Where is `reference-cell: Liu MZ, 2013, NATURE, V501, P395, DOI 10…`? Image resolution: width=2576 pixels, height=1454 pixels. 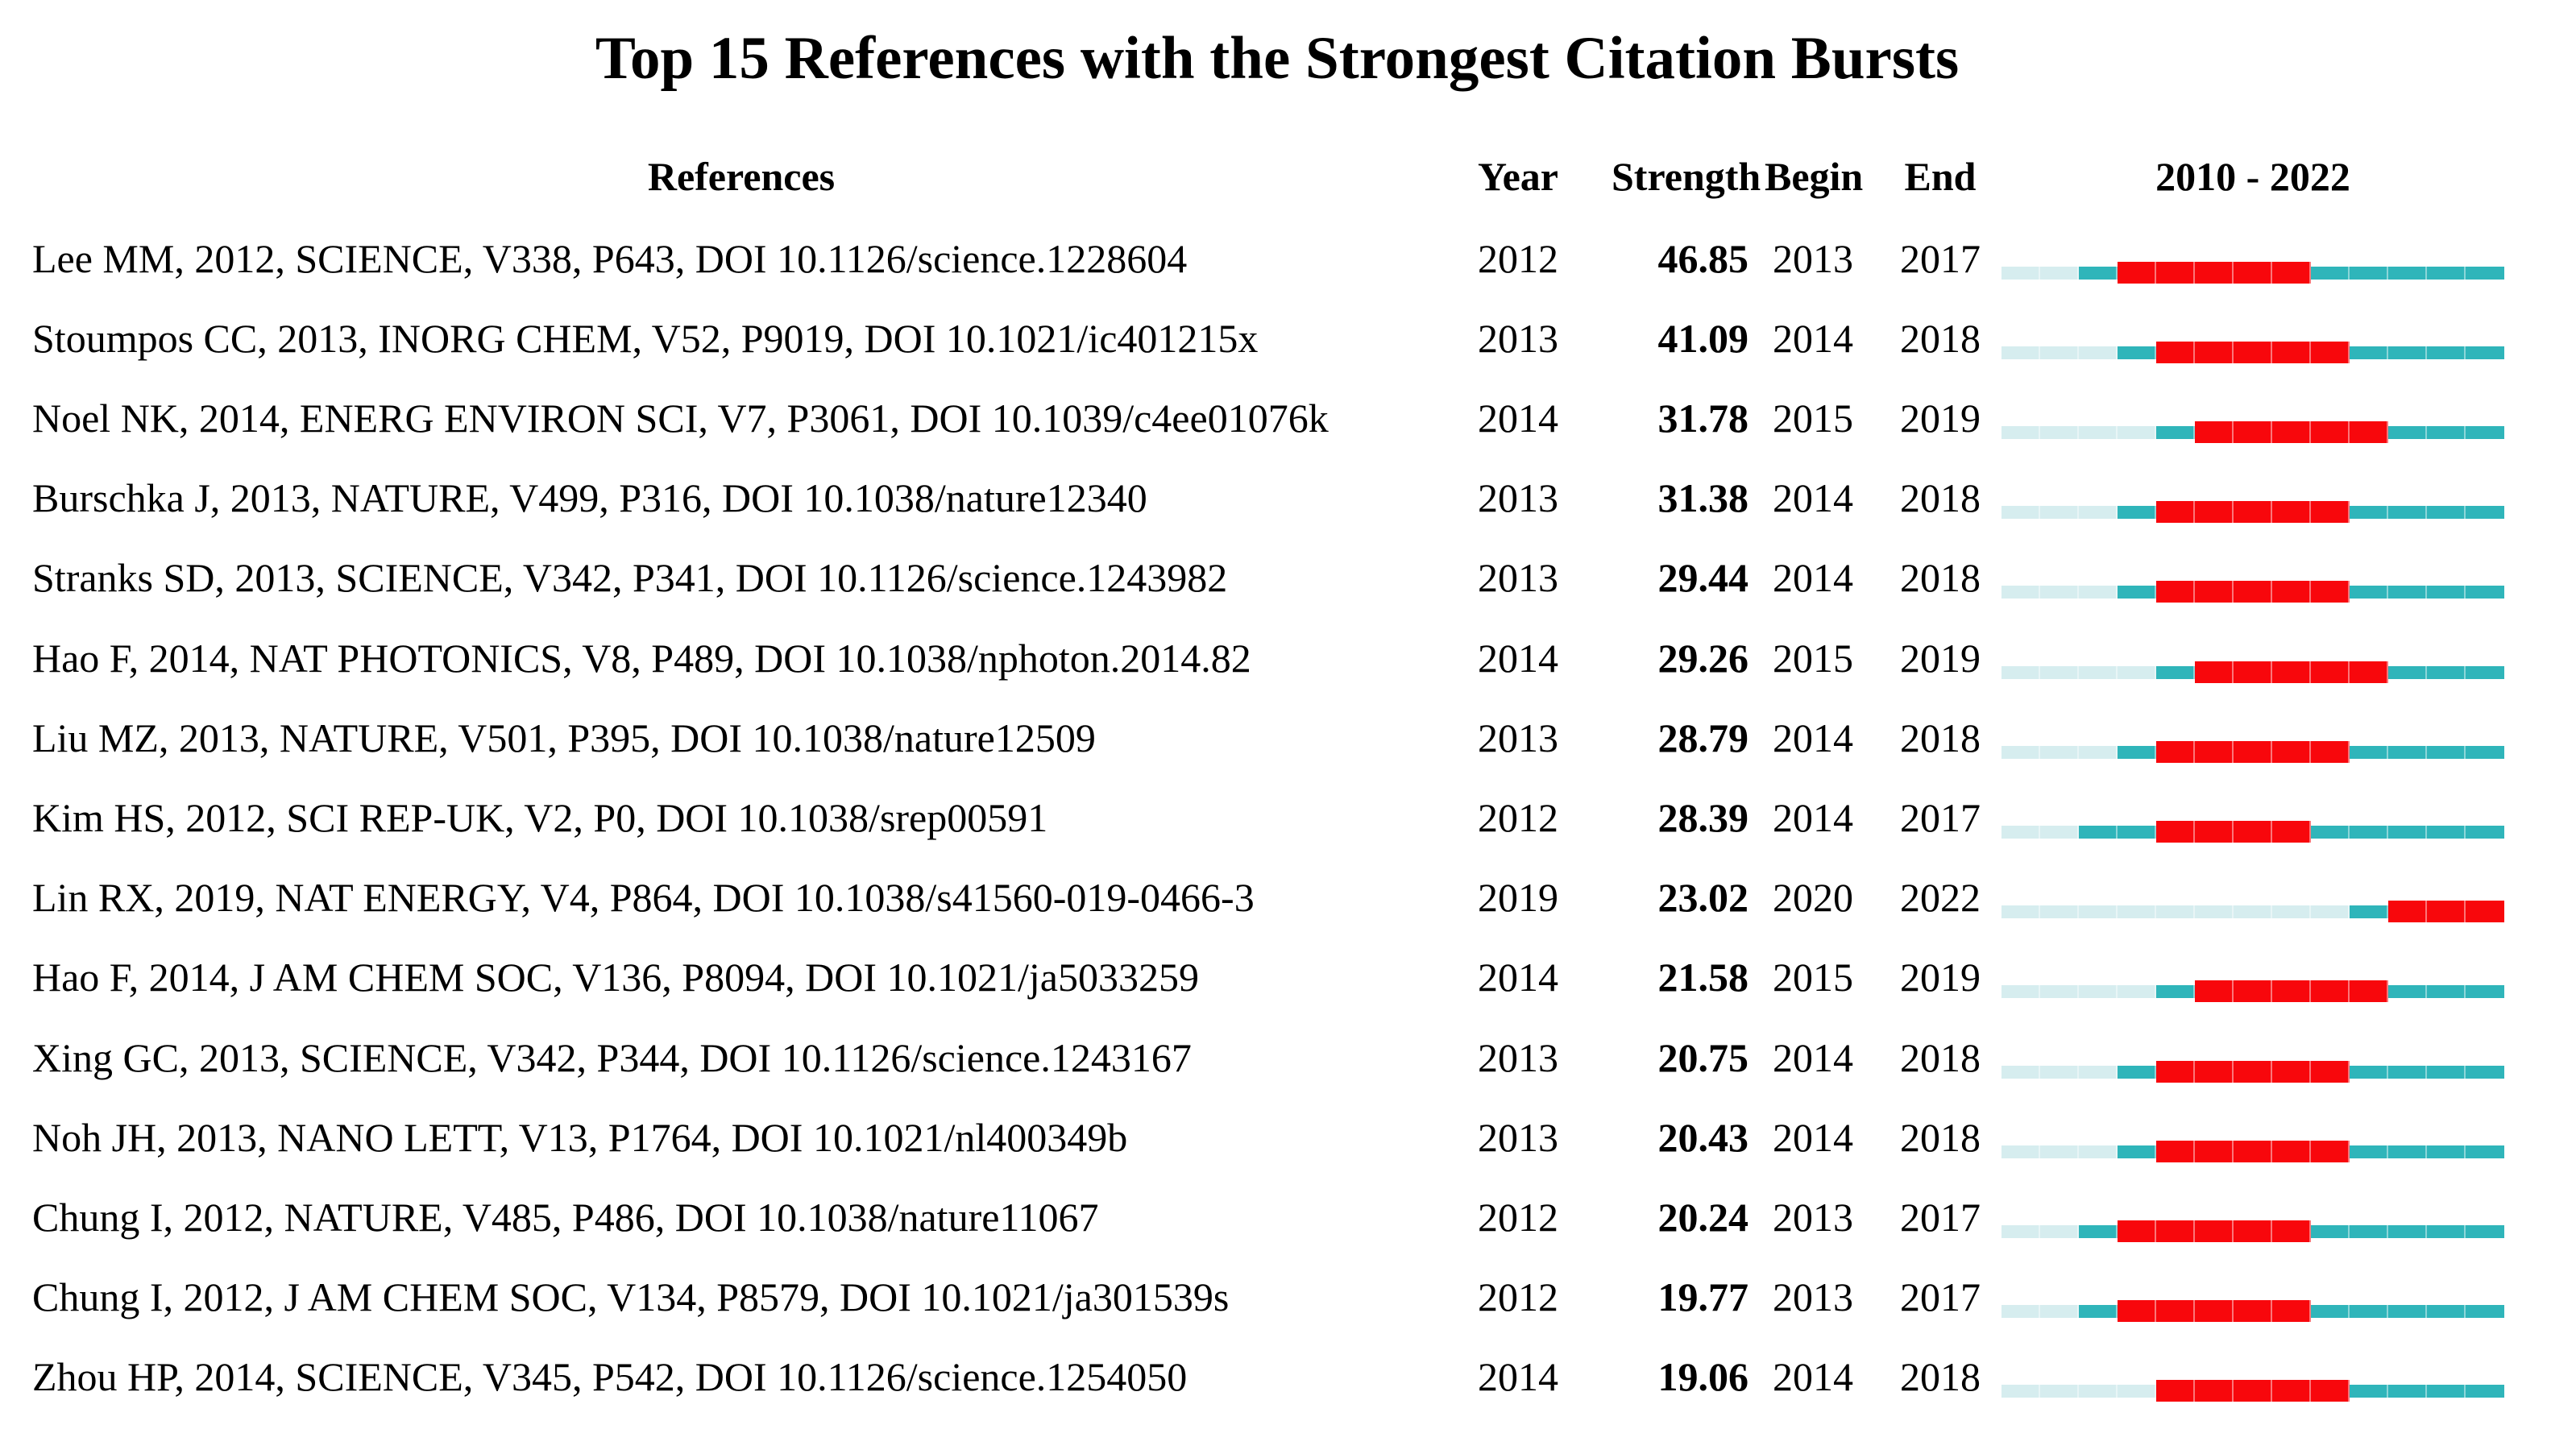
reference-cell: Liu MZ, 2013, NATURE, V501, P395, DOI 10… is located at coordinates (564, 737).